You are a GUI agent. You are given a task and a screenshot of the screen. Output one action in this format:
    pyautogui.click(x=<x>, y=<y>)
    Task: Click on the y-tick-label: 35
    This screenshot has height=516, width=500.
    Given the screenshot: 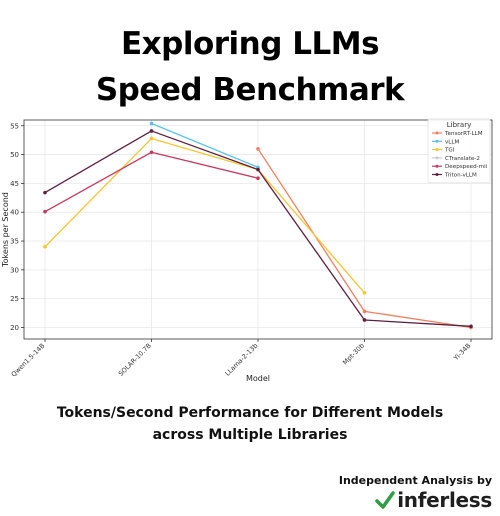 What is the action you would take?
    pyautogui.click(x=14, y=242)
    